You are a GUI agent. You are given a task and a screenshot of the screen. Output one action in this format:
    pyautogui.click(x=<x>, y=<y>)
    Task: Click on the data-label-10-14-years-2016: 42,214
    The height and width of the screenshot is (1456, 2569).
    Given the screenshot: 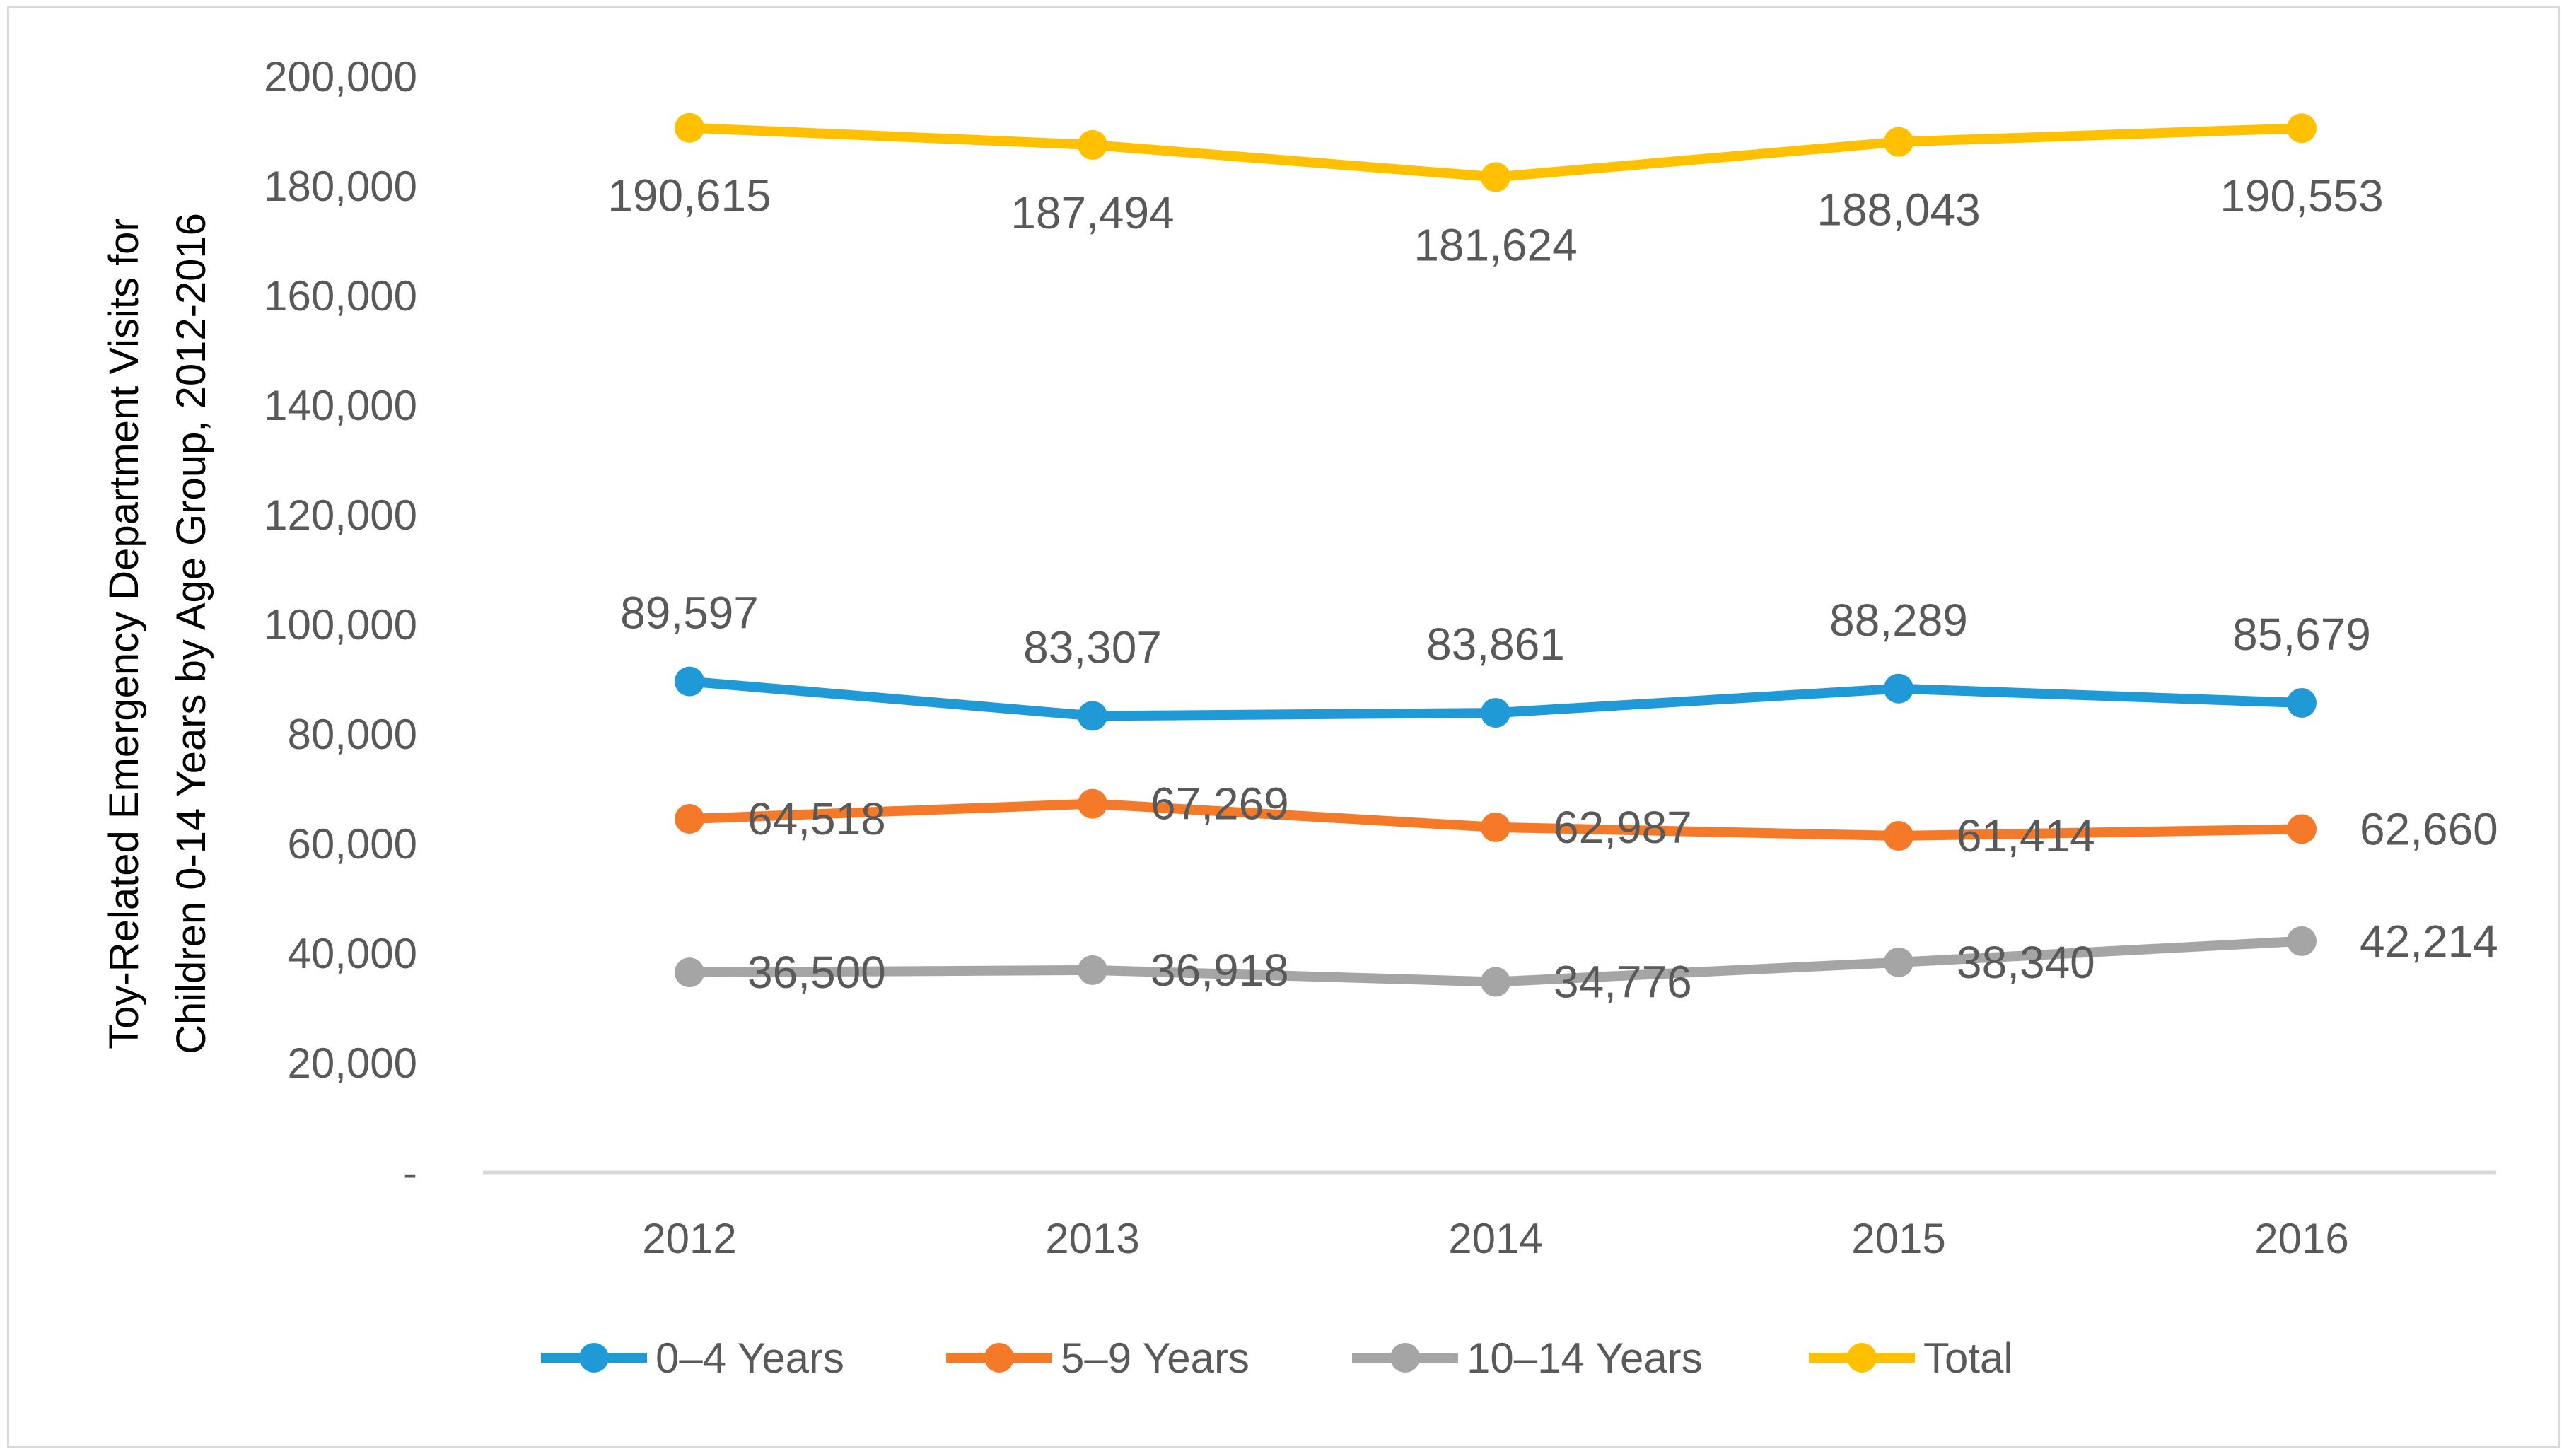 What is the action you would take?
    pyautogui.click(x=2429, y=942)
    